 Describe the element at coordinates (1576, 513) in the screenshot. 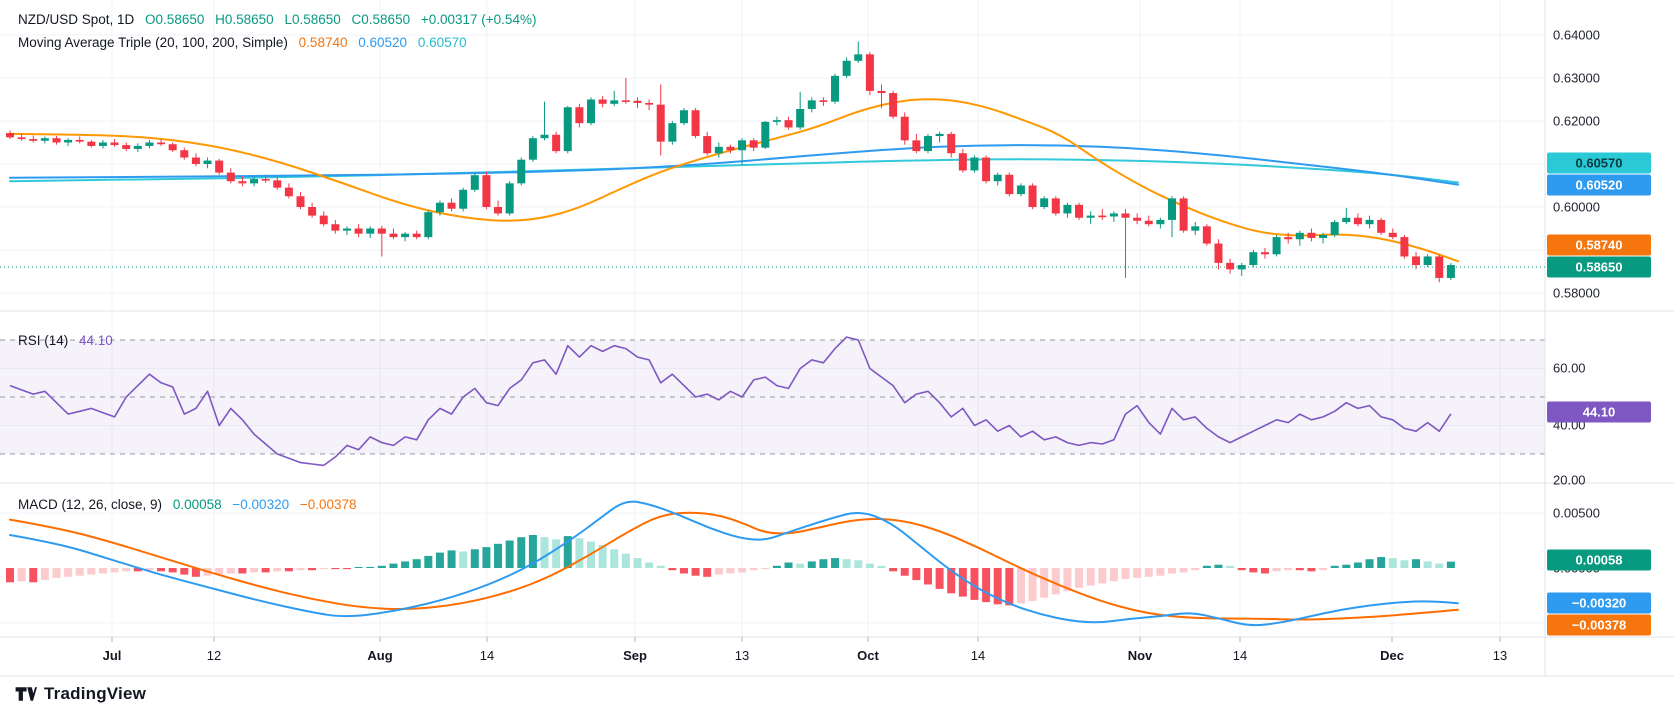

I see `macd-axis-label: 0.00500` at that location.